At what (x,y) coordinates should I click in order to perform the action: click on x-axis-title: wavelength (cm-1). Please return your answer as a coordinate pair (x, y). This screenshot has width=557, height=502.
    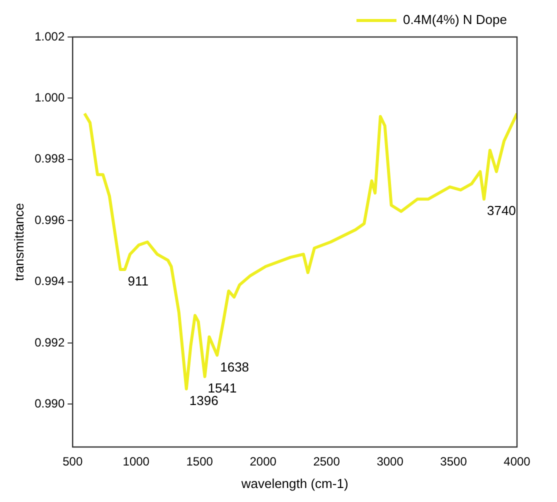
    Looking at the image, I should click on (294, 483).